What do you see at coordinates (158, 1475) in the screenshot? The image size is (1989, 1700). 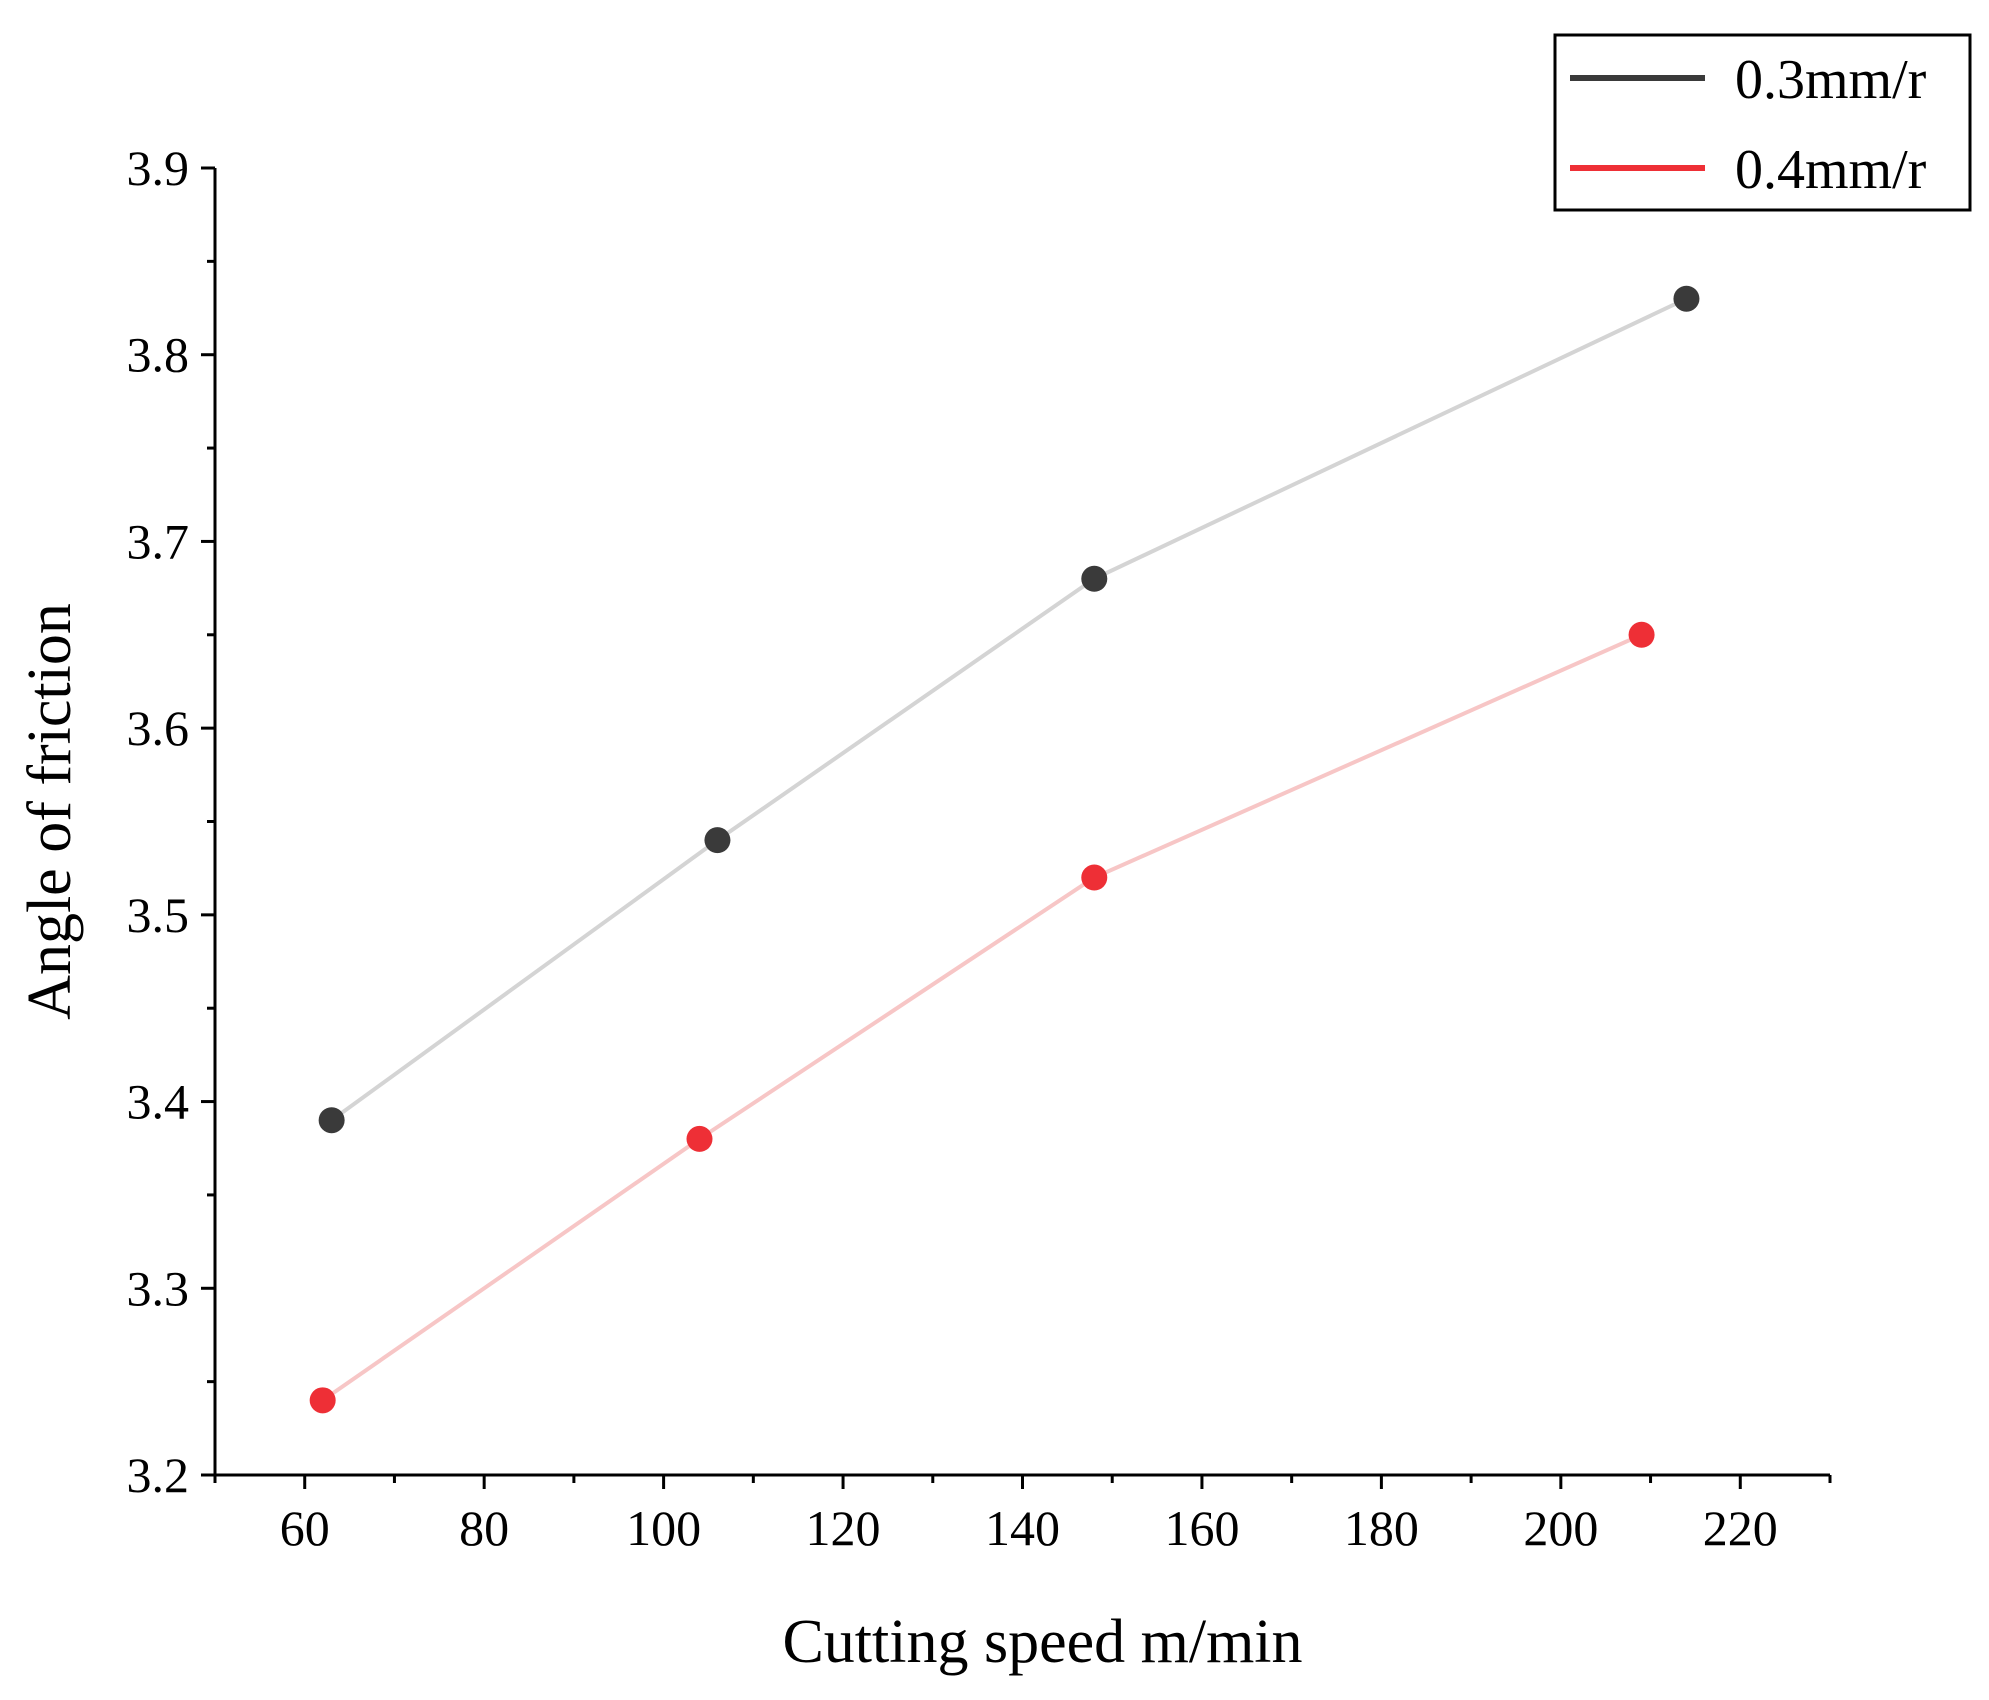 I see `y-tick-label: 3.2` at bounding box center [158, 1475].